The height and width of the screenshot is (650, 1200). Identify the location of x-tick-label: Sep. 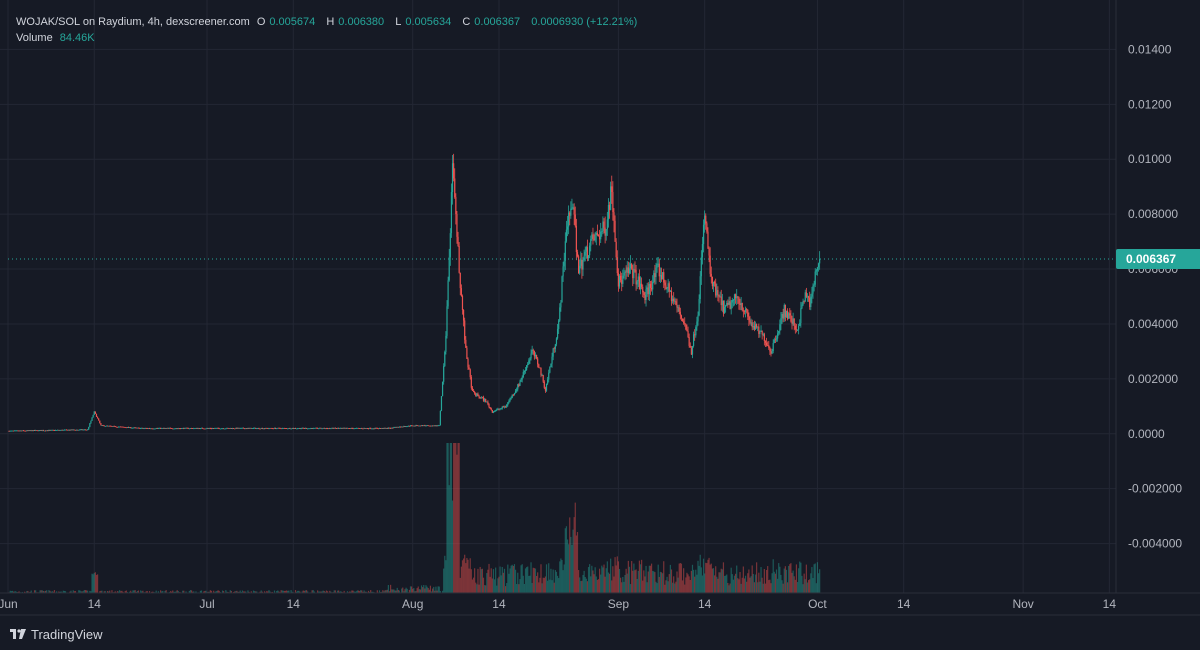
(619, 604).